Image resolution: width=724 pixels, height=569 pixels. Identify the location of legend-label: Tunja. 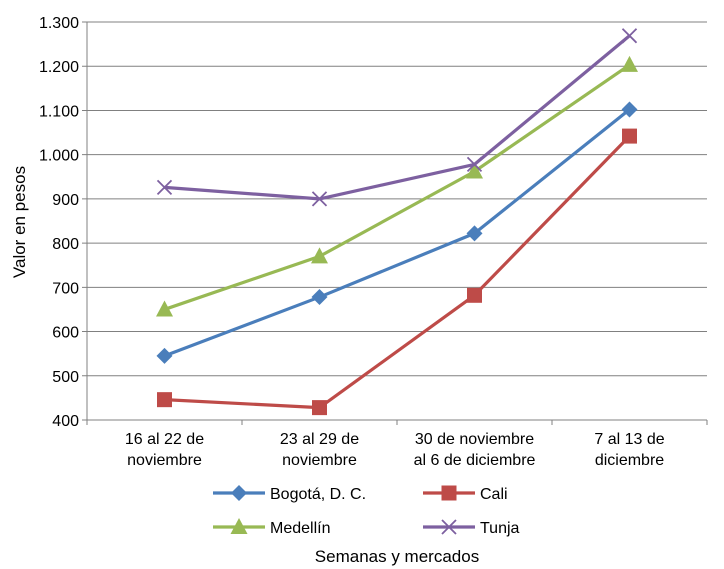
(500, 528).